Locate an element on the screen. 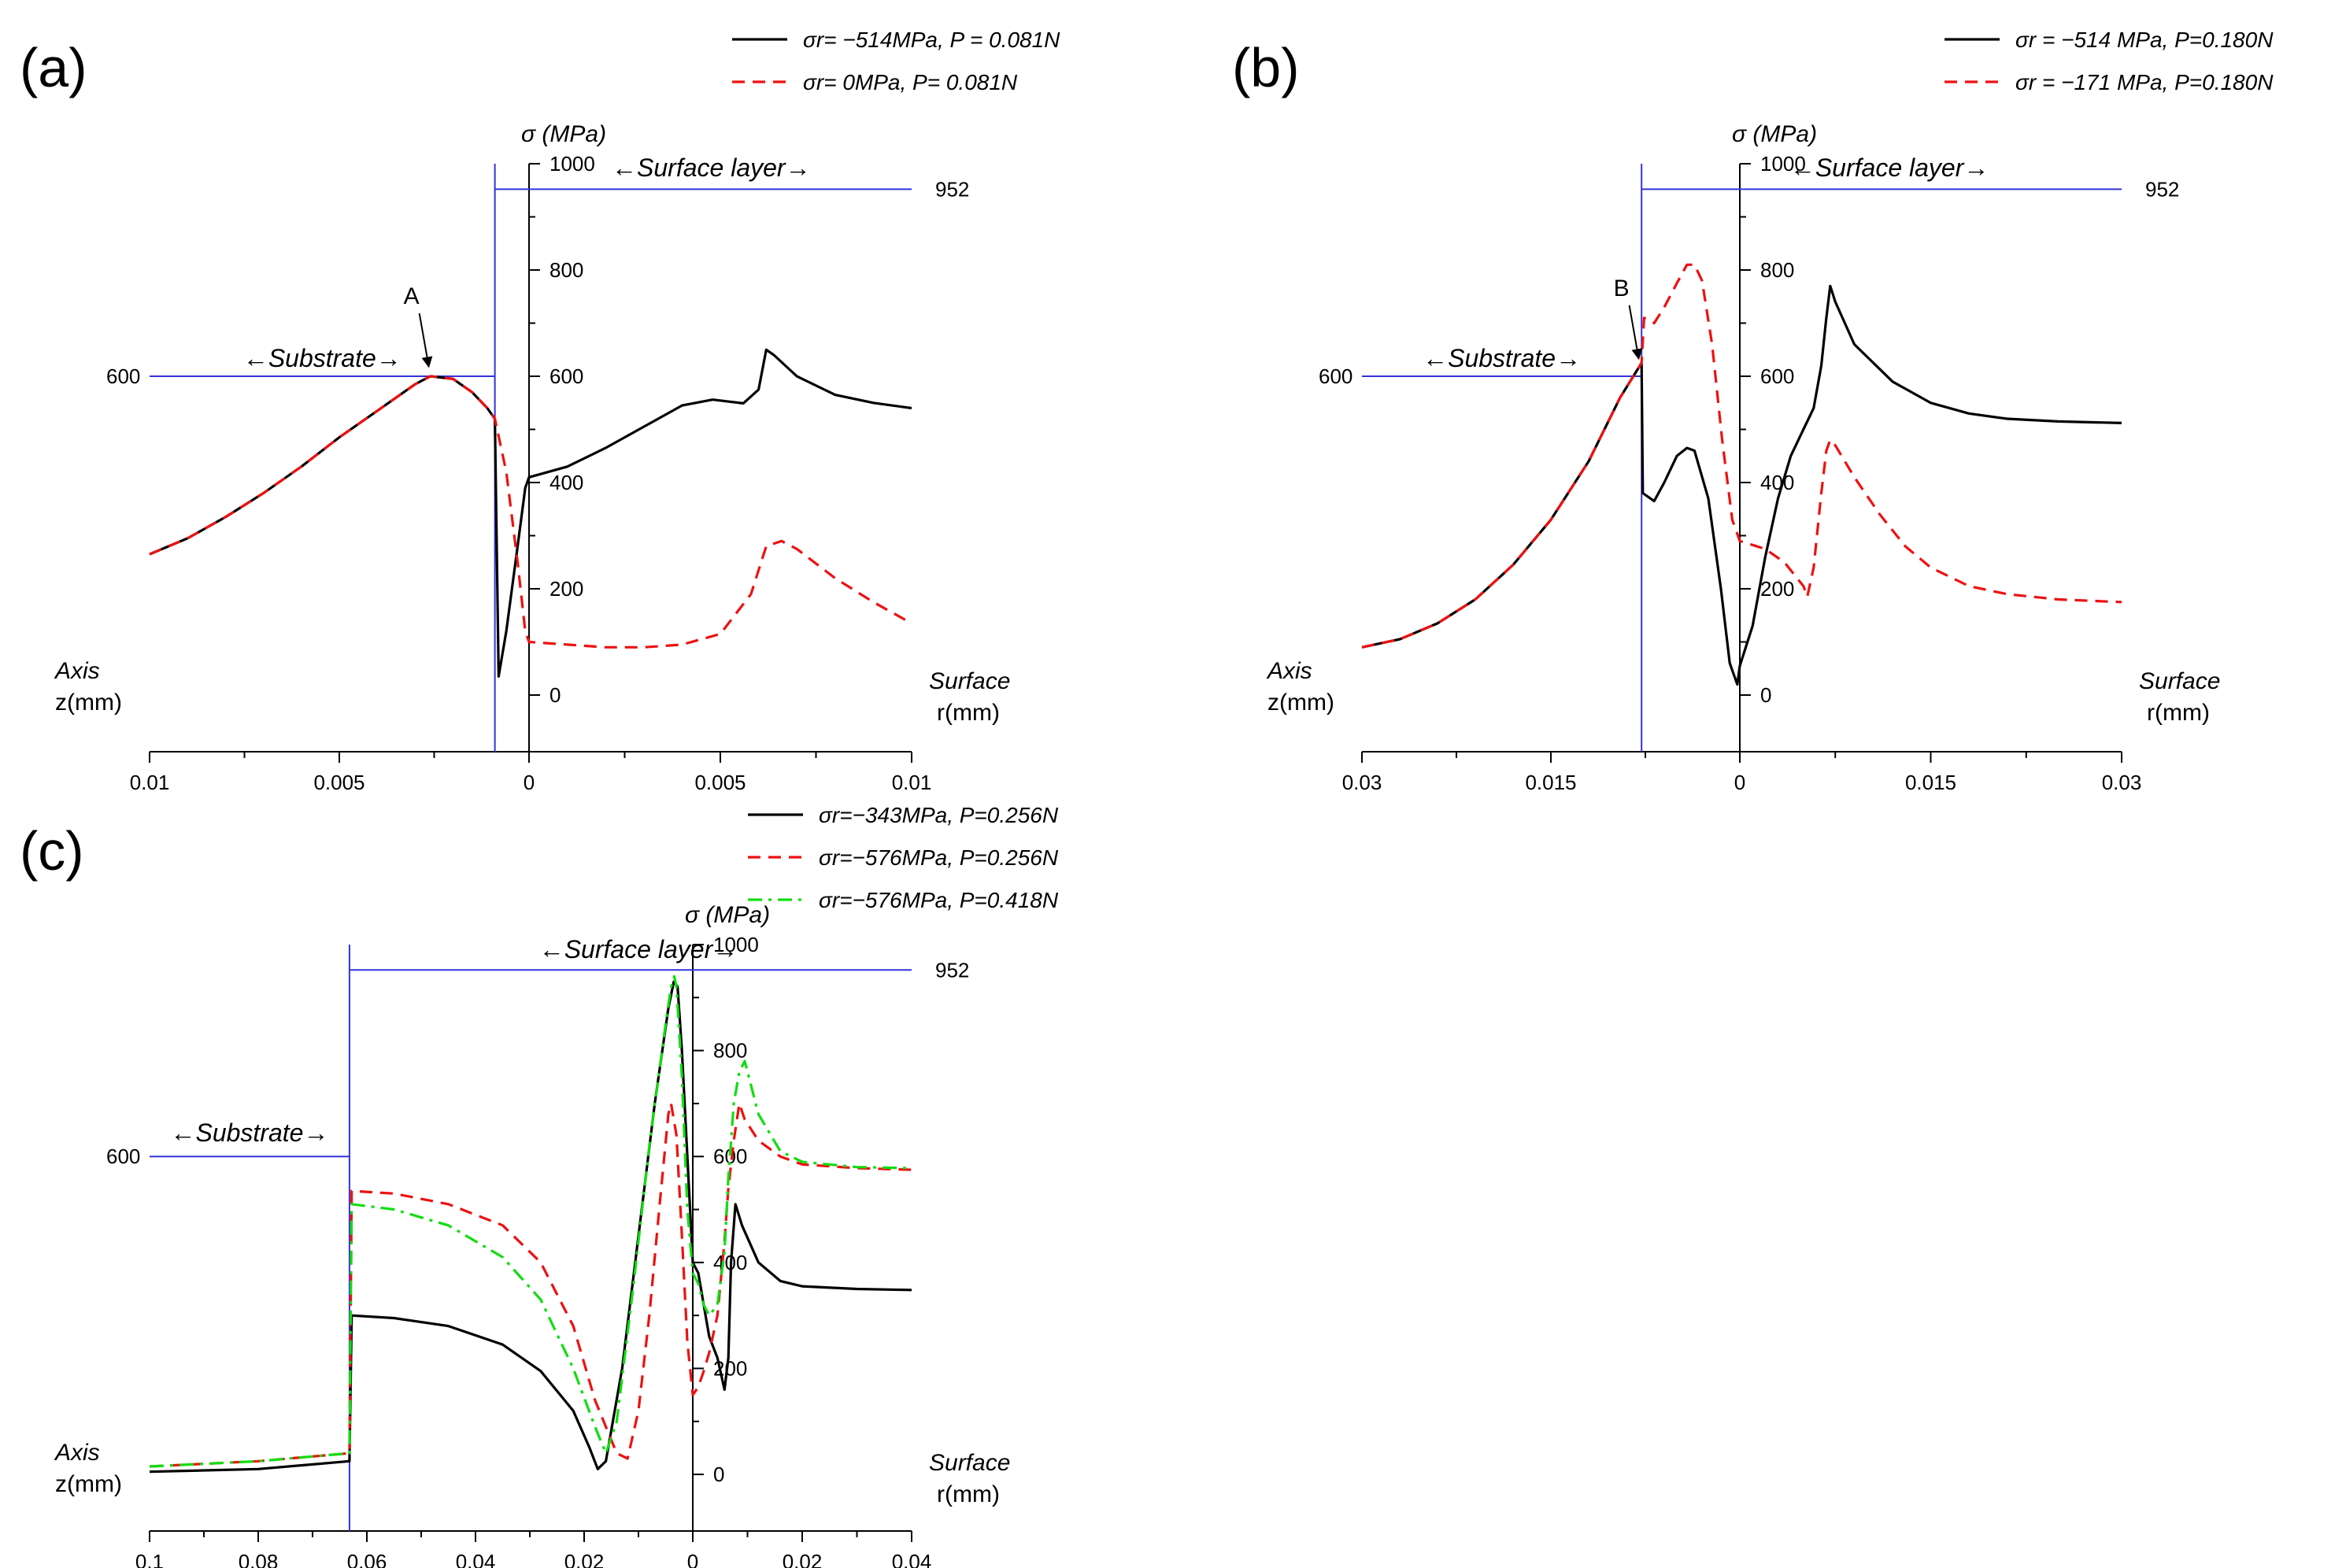 The width and height of the screenshot is (2346, 1568). legend-label-2: σr = −171 MPa, P=0.180N is located at coordinates (2144, 82).